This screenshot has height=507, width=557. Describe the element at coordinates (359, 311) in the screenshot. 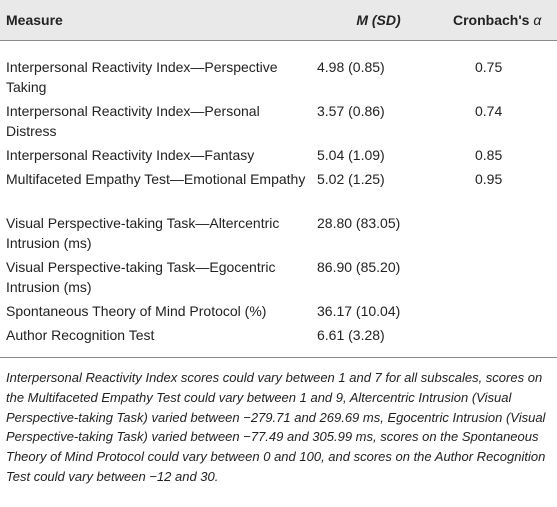

I see `cell-mean-sd: 36.17 (10.04)` at that location.